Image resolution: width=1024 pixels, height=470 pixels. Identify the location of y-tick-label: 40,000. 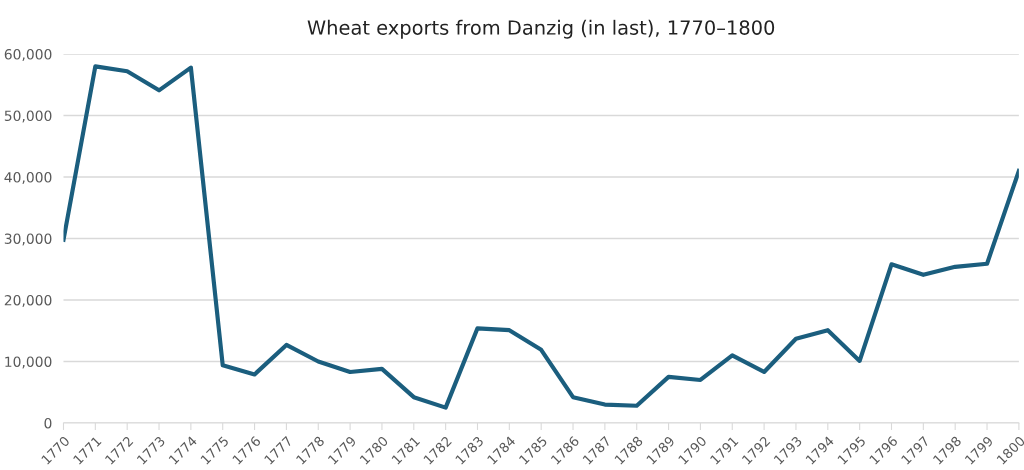
(28, 178).